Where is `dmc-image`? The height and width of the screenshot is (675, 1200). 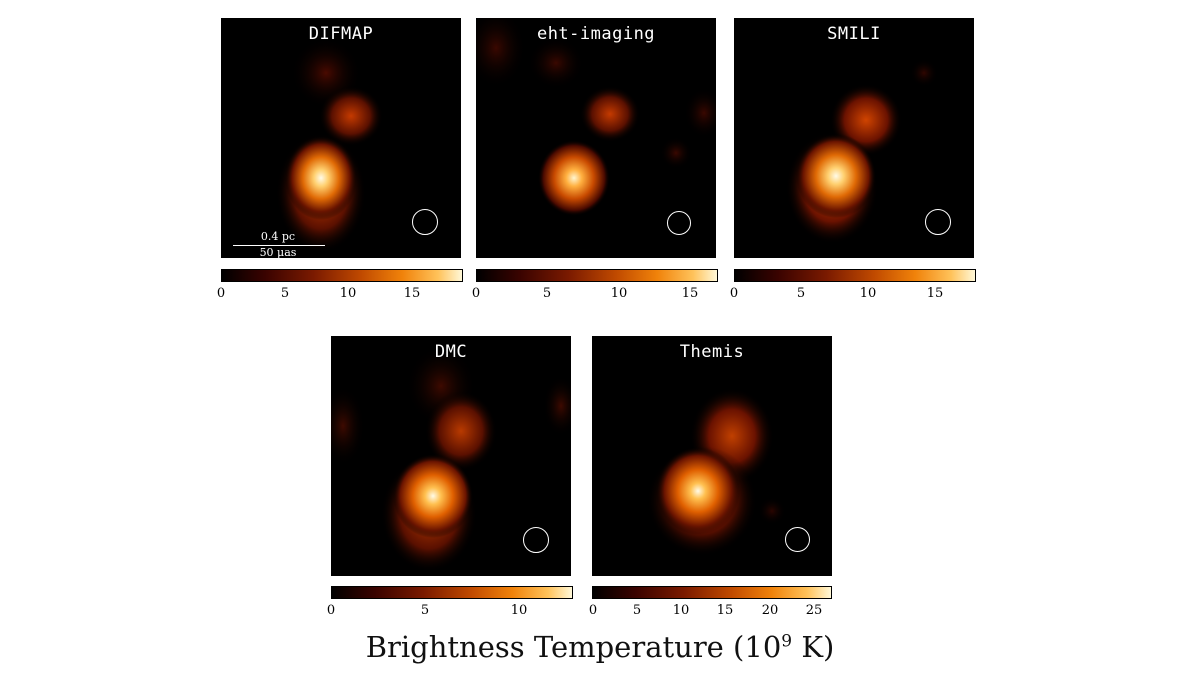 dmc-image is located at coordinates (451, 459).